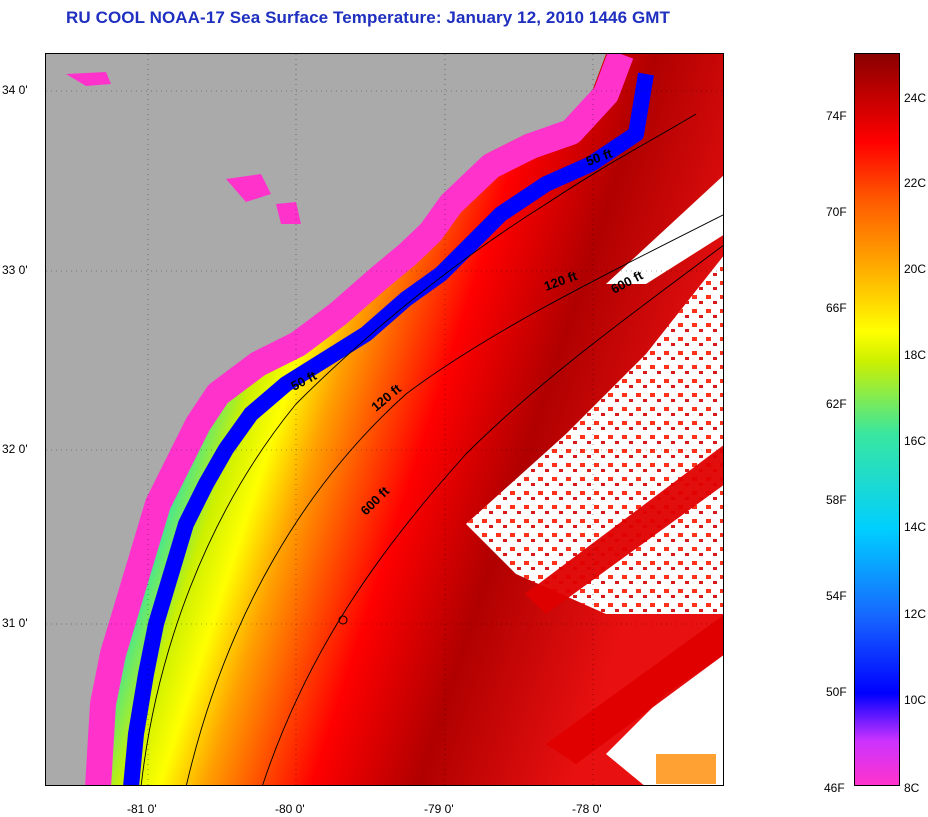 The width and height of the screenshot is (928, 817). Describe the element at coordinates (15, 623) in the screenshot. I see `lat-label-31: 31 0'` at that location.